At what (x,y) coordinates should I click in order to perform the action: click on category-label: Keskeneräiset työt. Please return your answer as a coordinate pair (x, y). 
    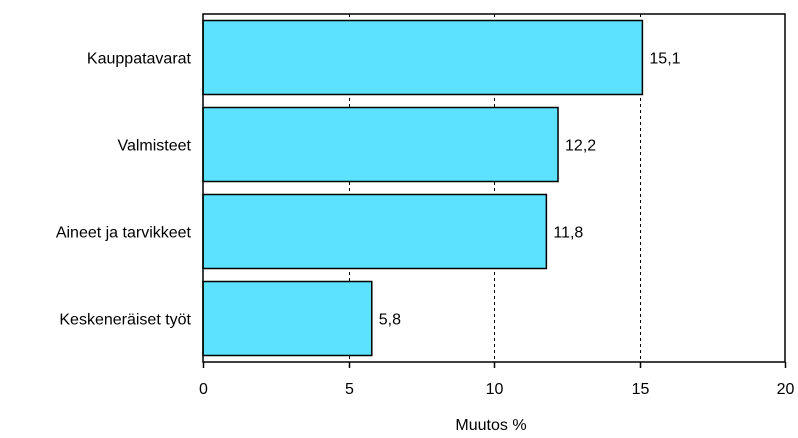
    Looking at the image, I should click on (125, 320).